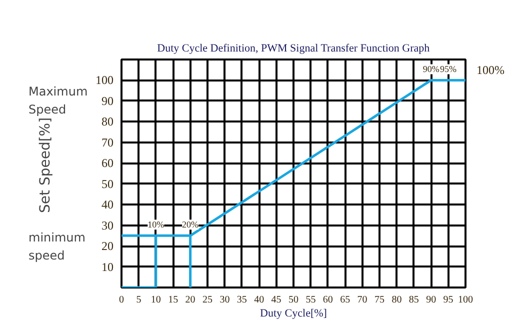 This screenshot has height=333, width=508. What do you see at coordinates (241, 300) in the screenshot?
I see `x-tick-label: 35` at bounding box center [241, 300].